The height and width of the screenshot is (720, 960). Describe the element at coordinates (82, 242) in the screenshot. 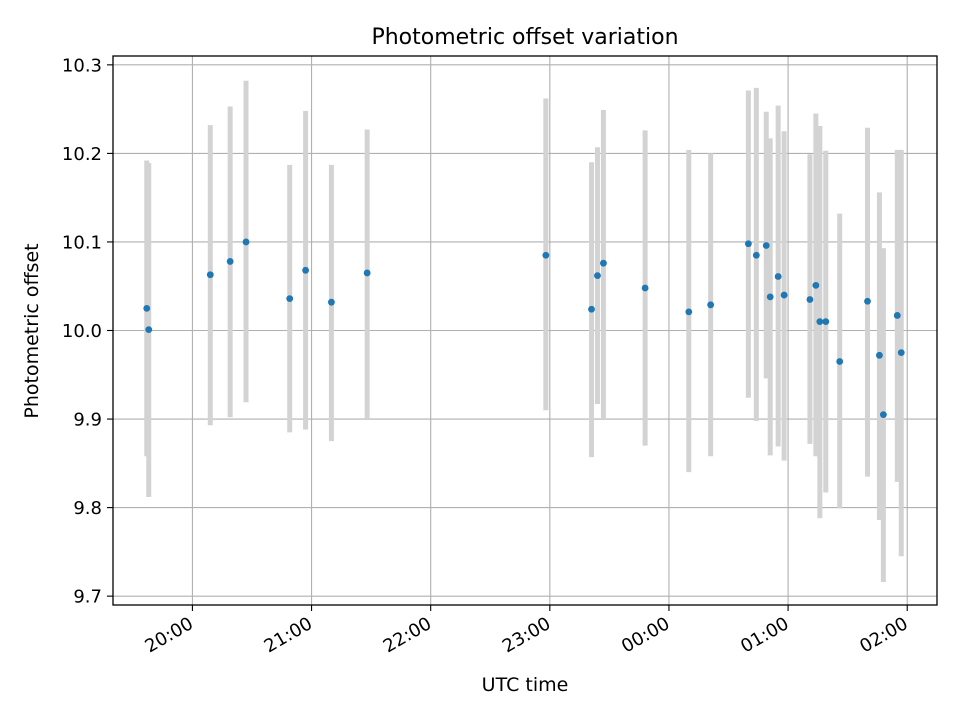

I see `y-tick-label: 10.1` at that location.